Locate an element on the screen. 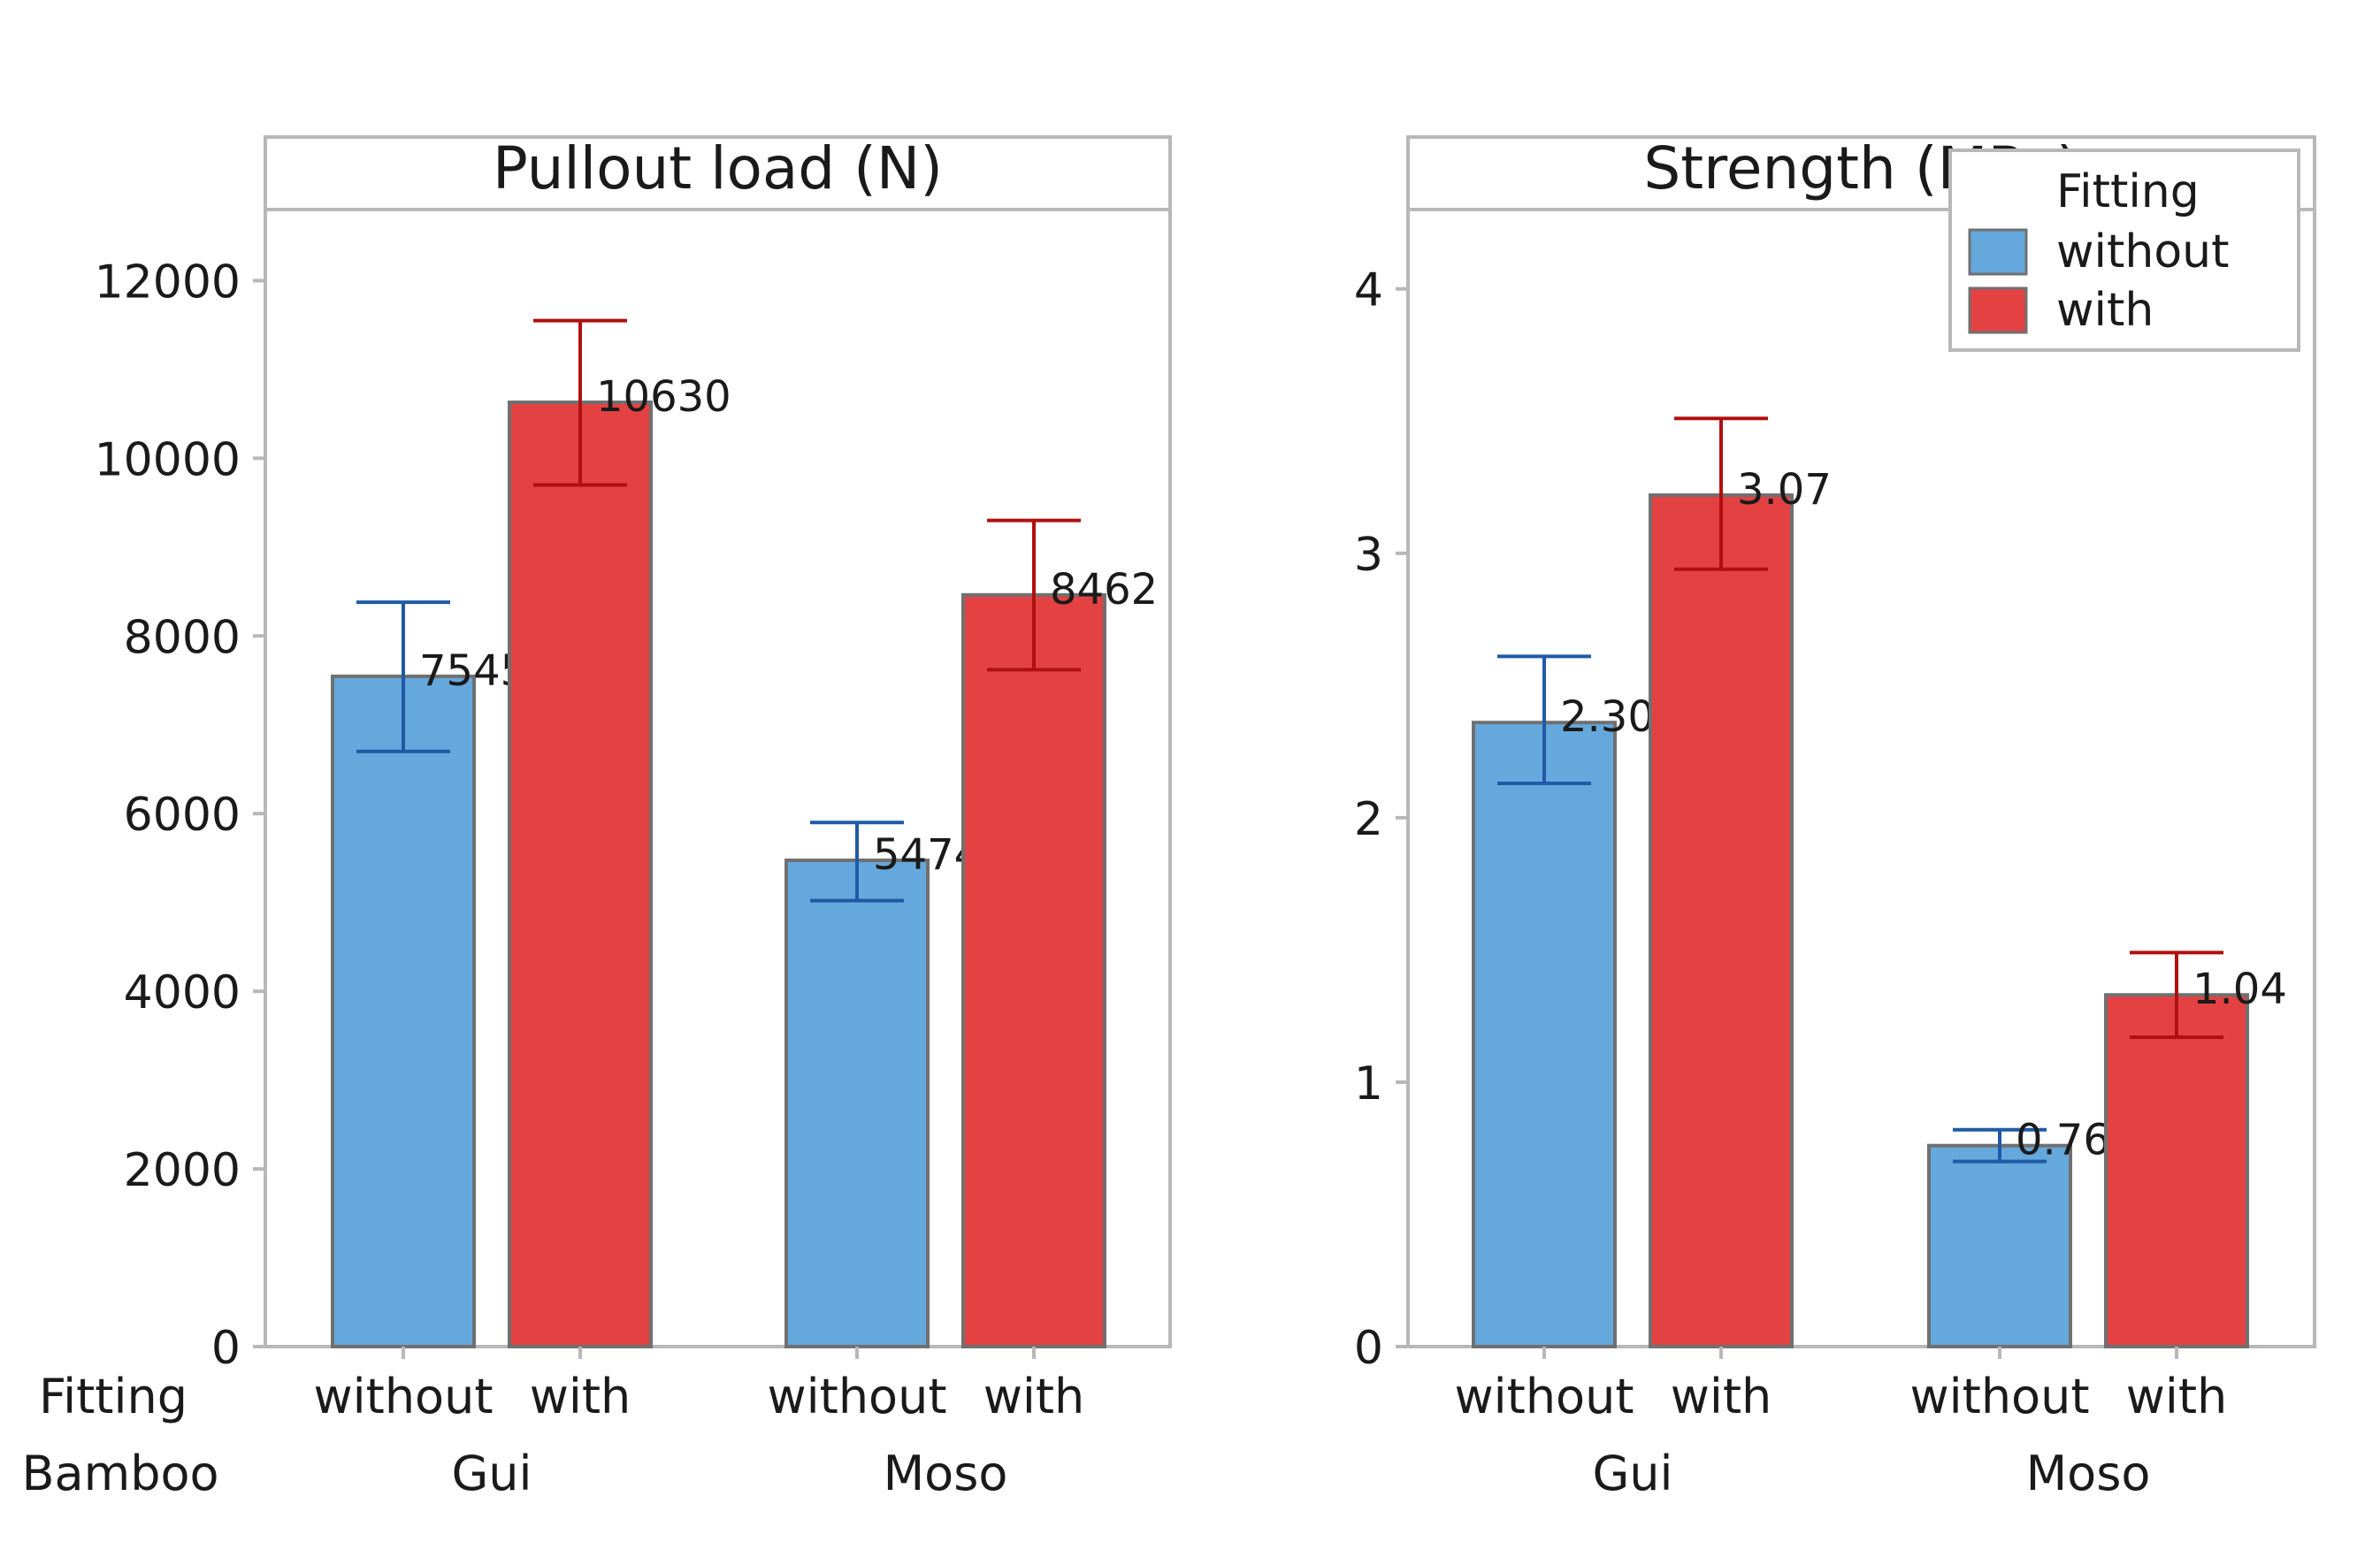 Image resolution: width=2380 pixels, height=1542 pixels. panel1-ytick-label: 8000 is located at coordinates (182, 637).